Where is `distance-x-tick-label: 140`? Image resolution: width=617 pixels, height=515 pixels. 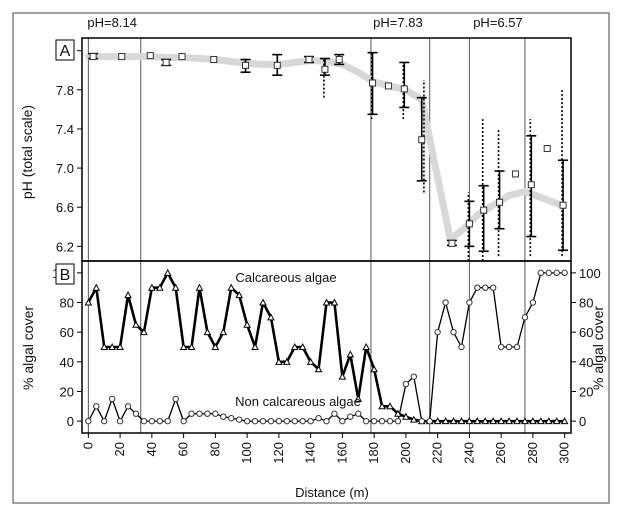 distance-x-tick-label: 140 is located at coordinates (310, 453).